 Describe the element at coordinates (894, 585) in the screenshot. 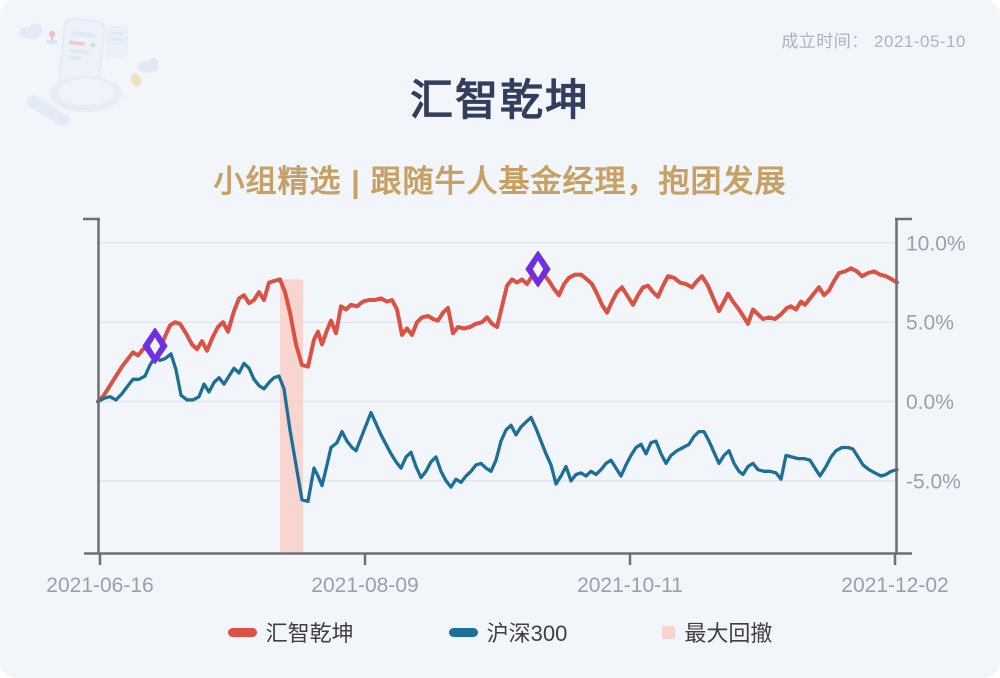

I see `x-tick-label: 2021-12-02` at that location.